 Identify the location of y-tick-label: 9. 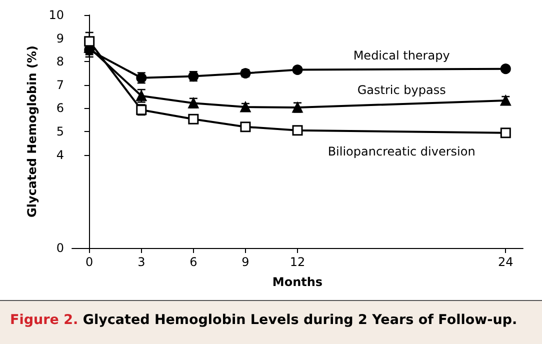
(60, 38).